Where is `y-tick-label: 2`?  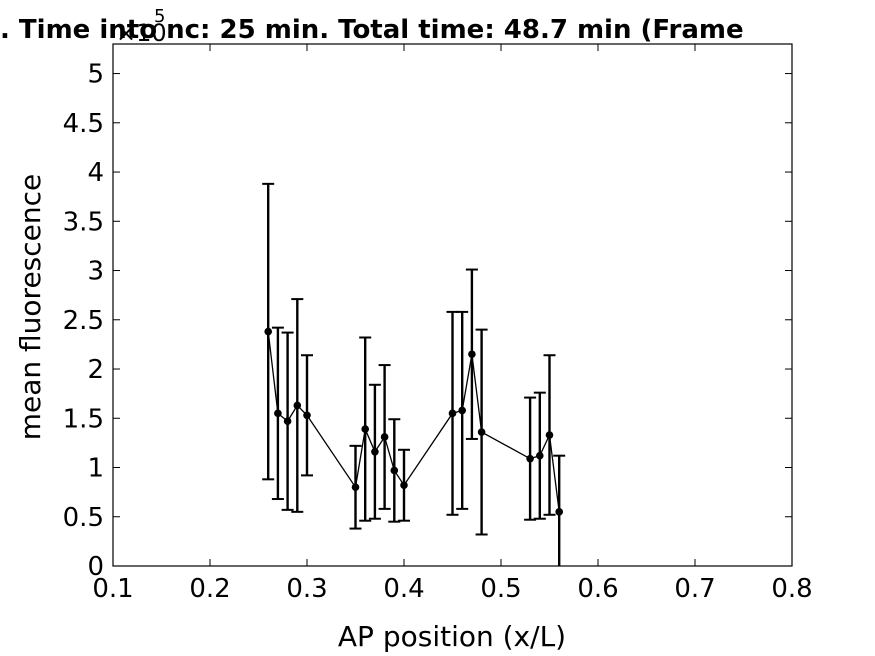
y-tick-label: 2 is located at coordinates (95, 370).